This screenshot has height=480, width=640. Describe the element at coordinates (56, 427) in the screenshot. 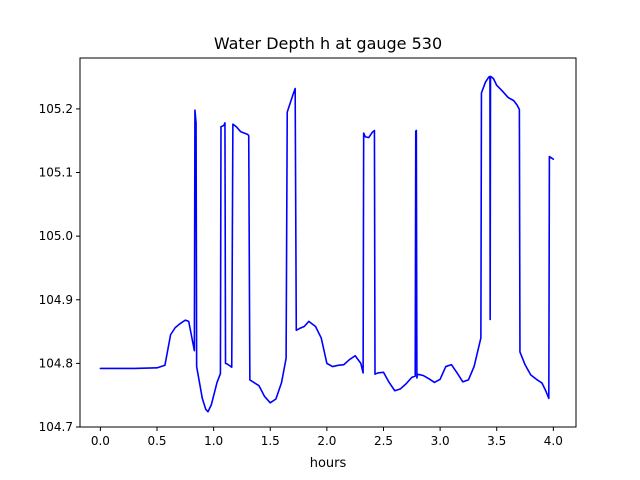

I see `y-tick-label: 104.7` at that location.